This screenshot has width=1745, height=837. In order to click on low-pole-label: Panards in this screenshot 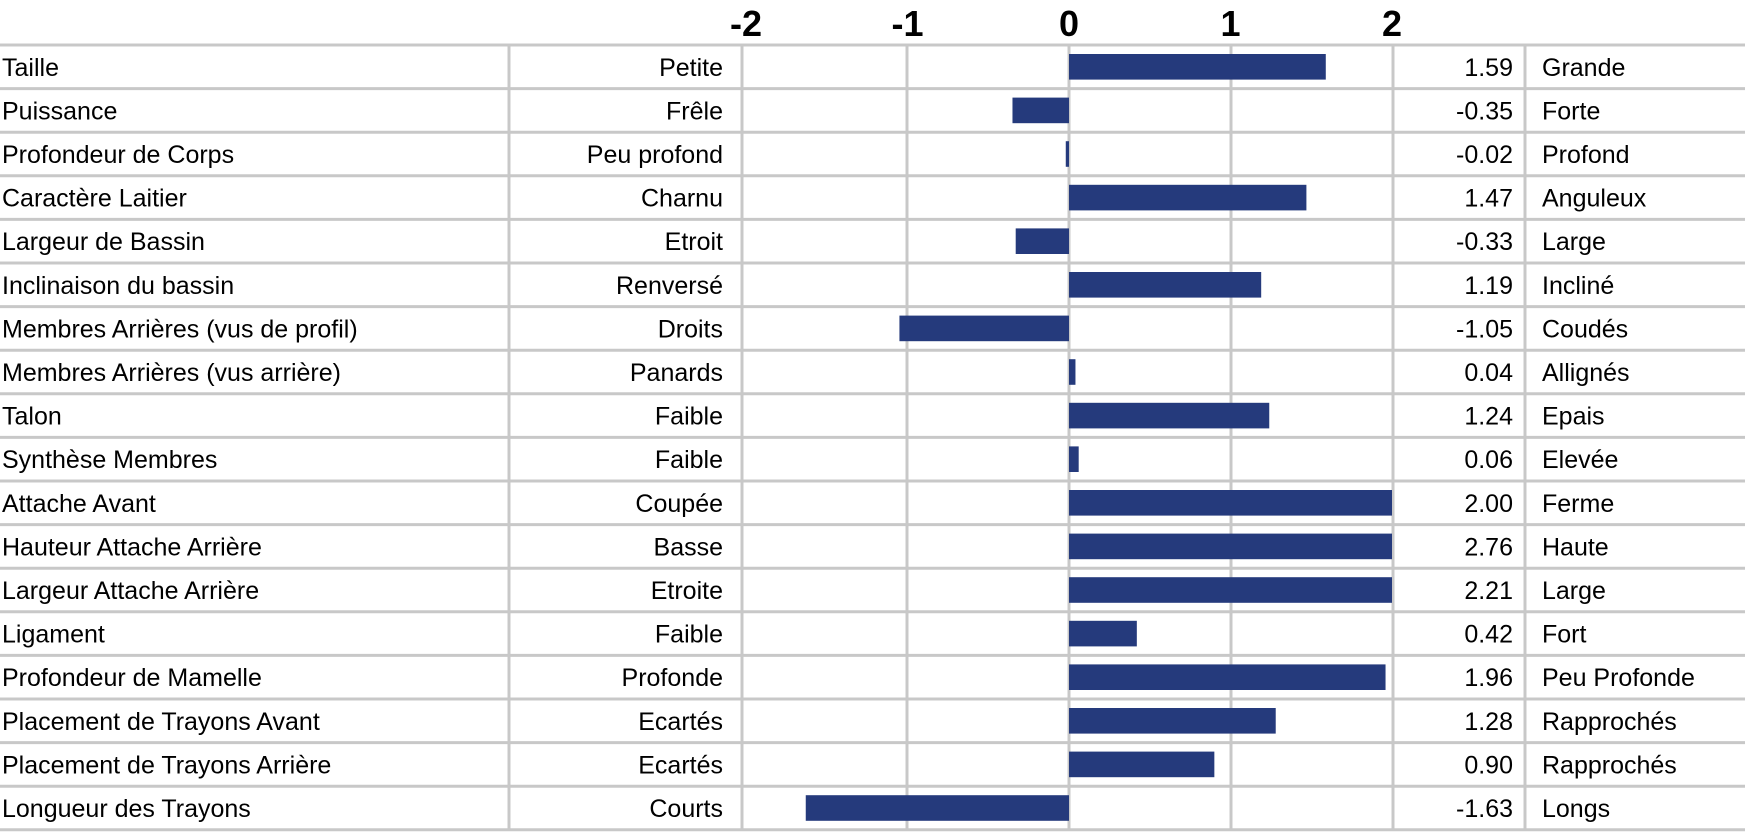, I will do `click(676, 373)`.